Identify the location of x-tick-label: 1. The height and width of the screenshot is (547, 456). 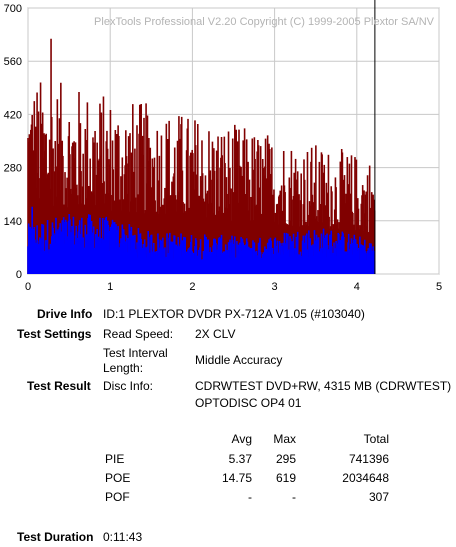
(110, 287).